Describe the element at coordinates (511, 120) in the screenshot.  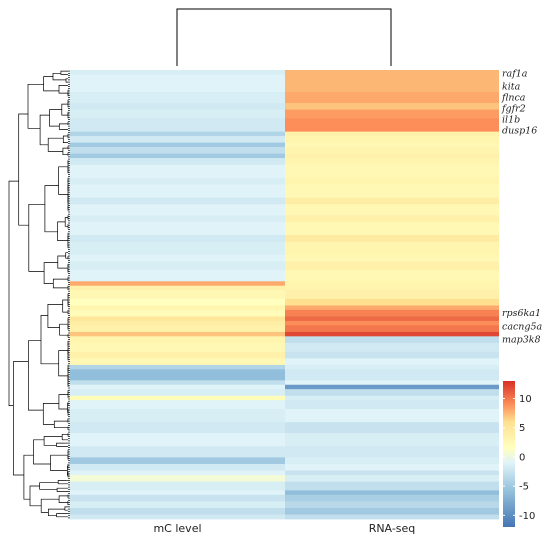
I see `gene-label: il1b` at that location.